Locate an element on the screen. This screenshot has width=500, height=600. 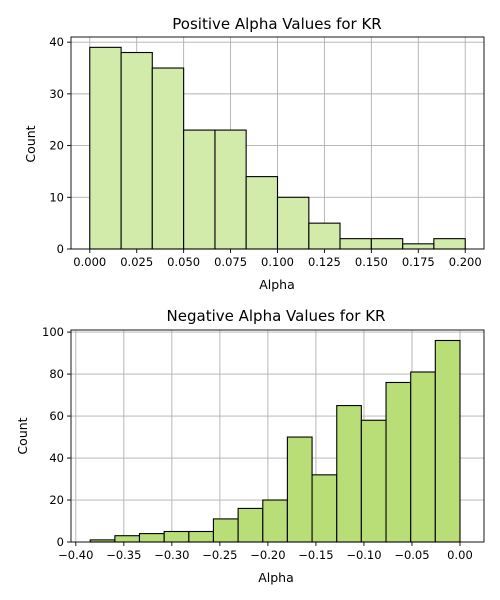
x-tick-label: 0.075 is located at coordinates (230, 262).